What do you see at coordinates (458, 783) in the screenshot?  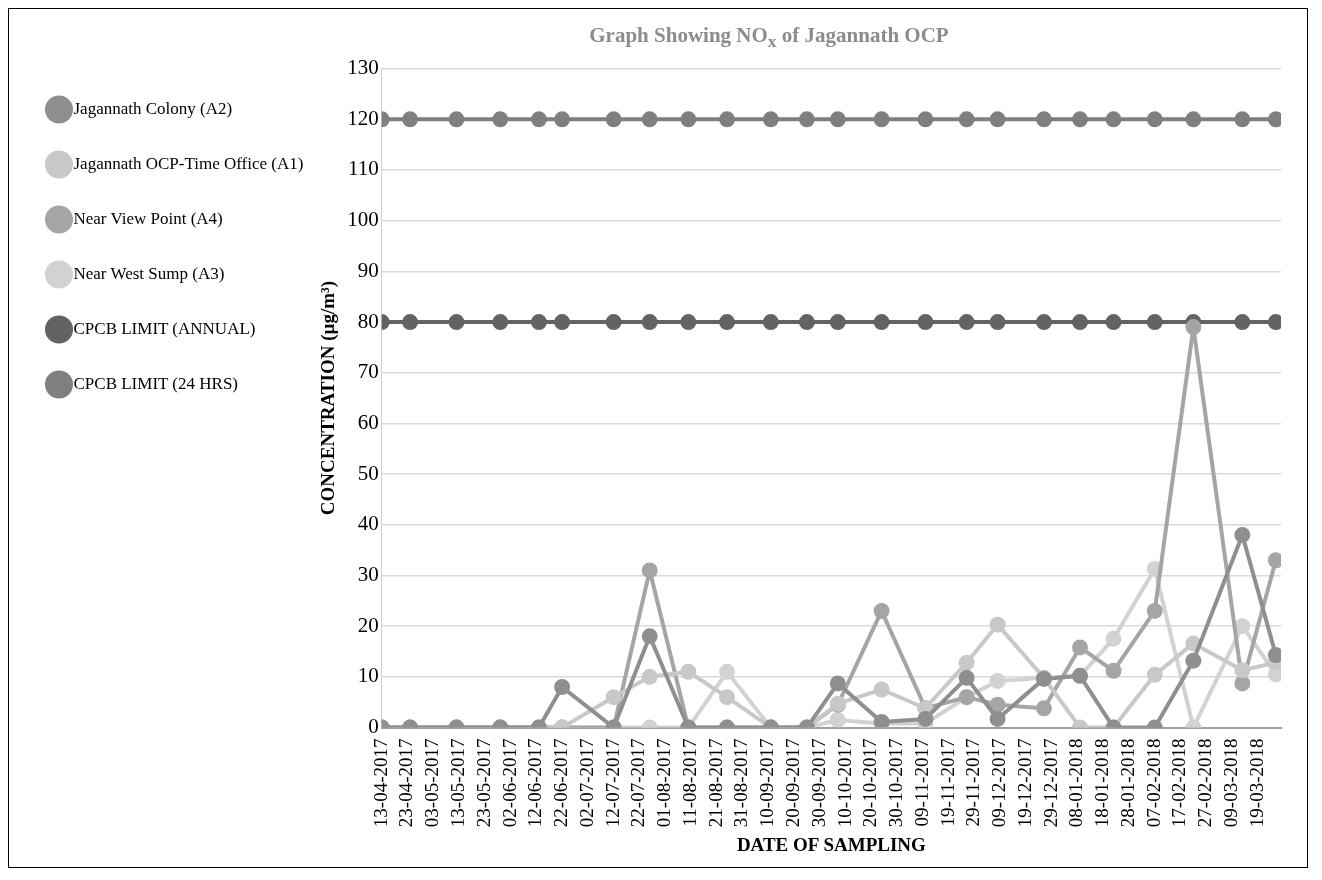 I see `x-tick-label: 13-05-2017` at bounding box center [458, 783].